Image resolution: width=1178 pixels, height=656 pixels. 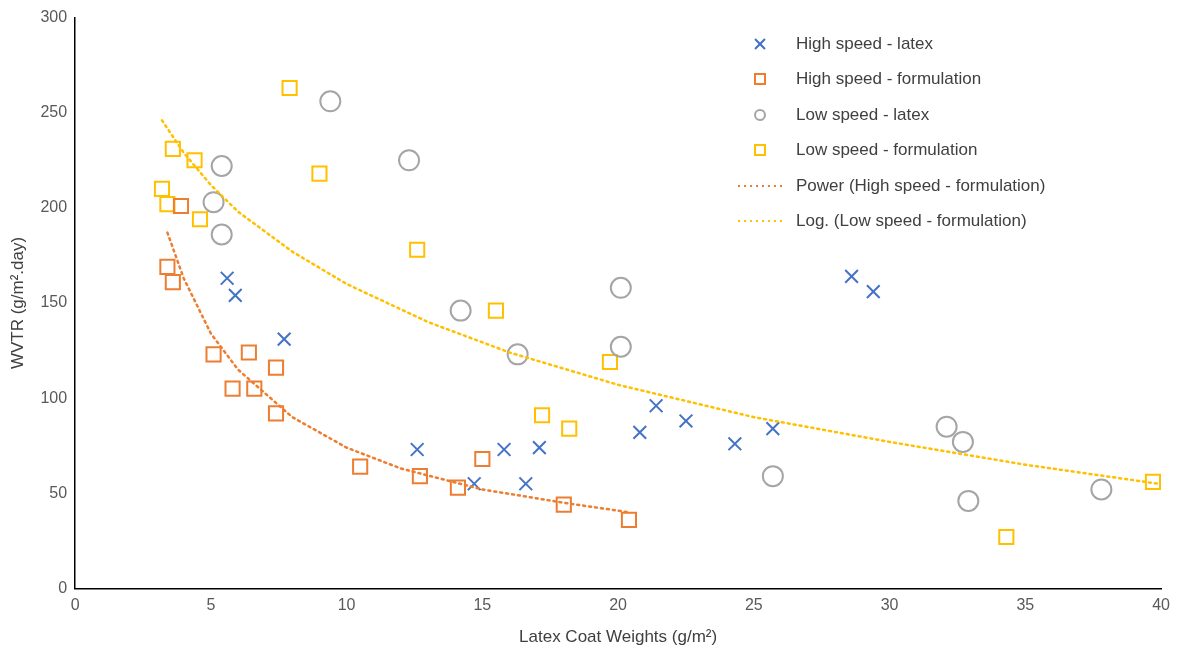 I want to click on y-tick-label: 200, so click(x=54, y=207).